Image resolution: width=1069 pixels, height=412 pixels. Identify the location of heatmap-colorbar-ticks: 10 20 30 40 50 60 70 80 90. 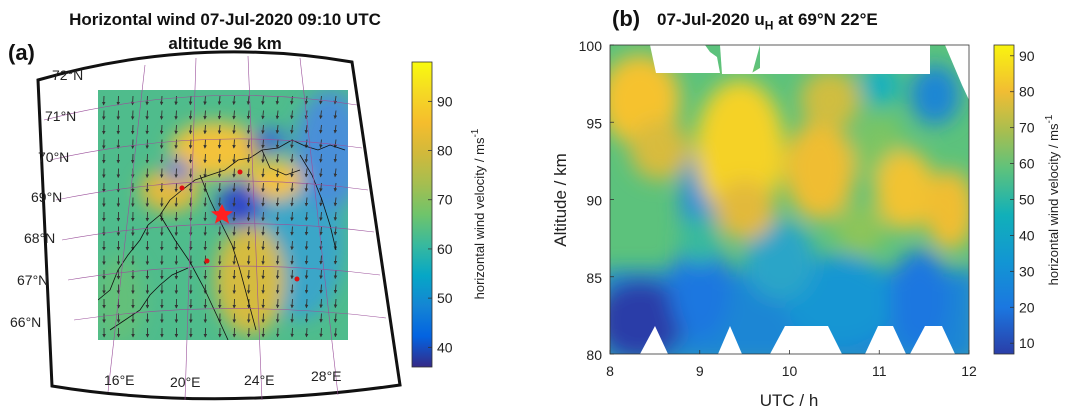
(1022, 199).